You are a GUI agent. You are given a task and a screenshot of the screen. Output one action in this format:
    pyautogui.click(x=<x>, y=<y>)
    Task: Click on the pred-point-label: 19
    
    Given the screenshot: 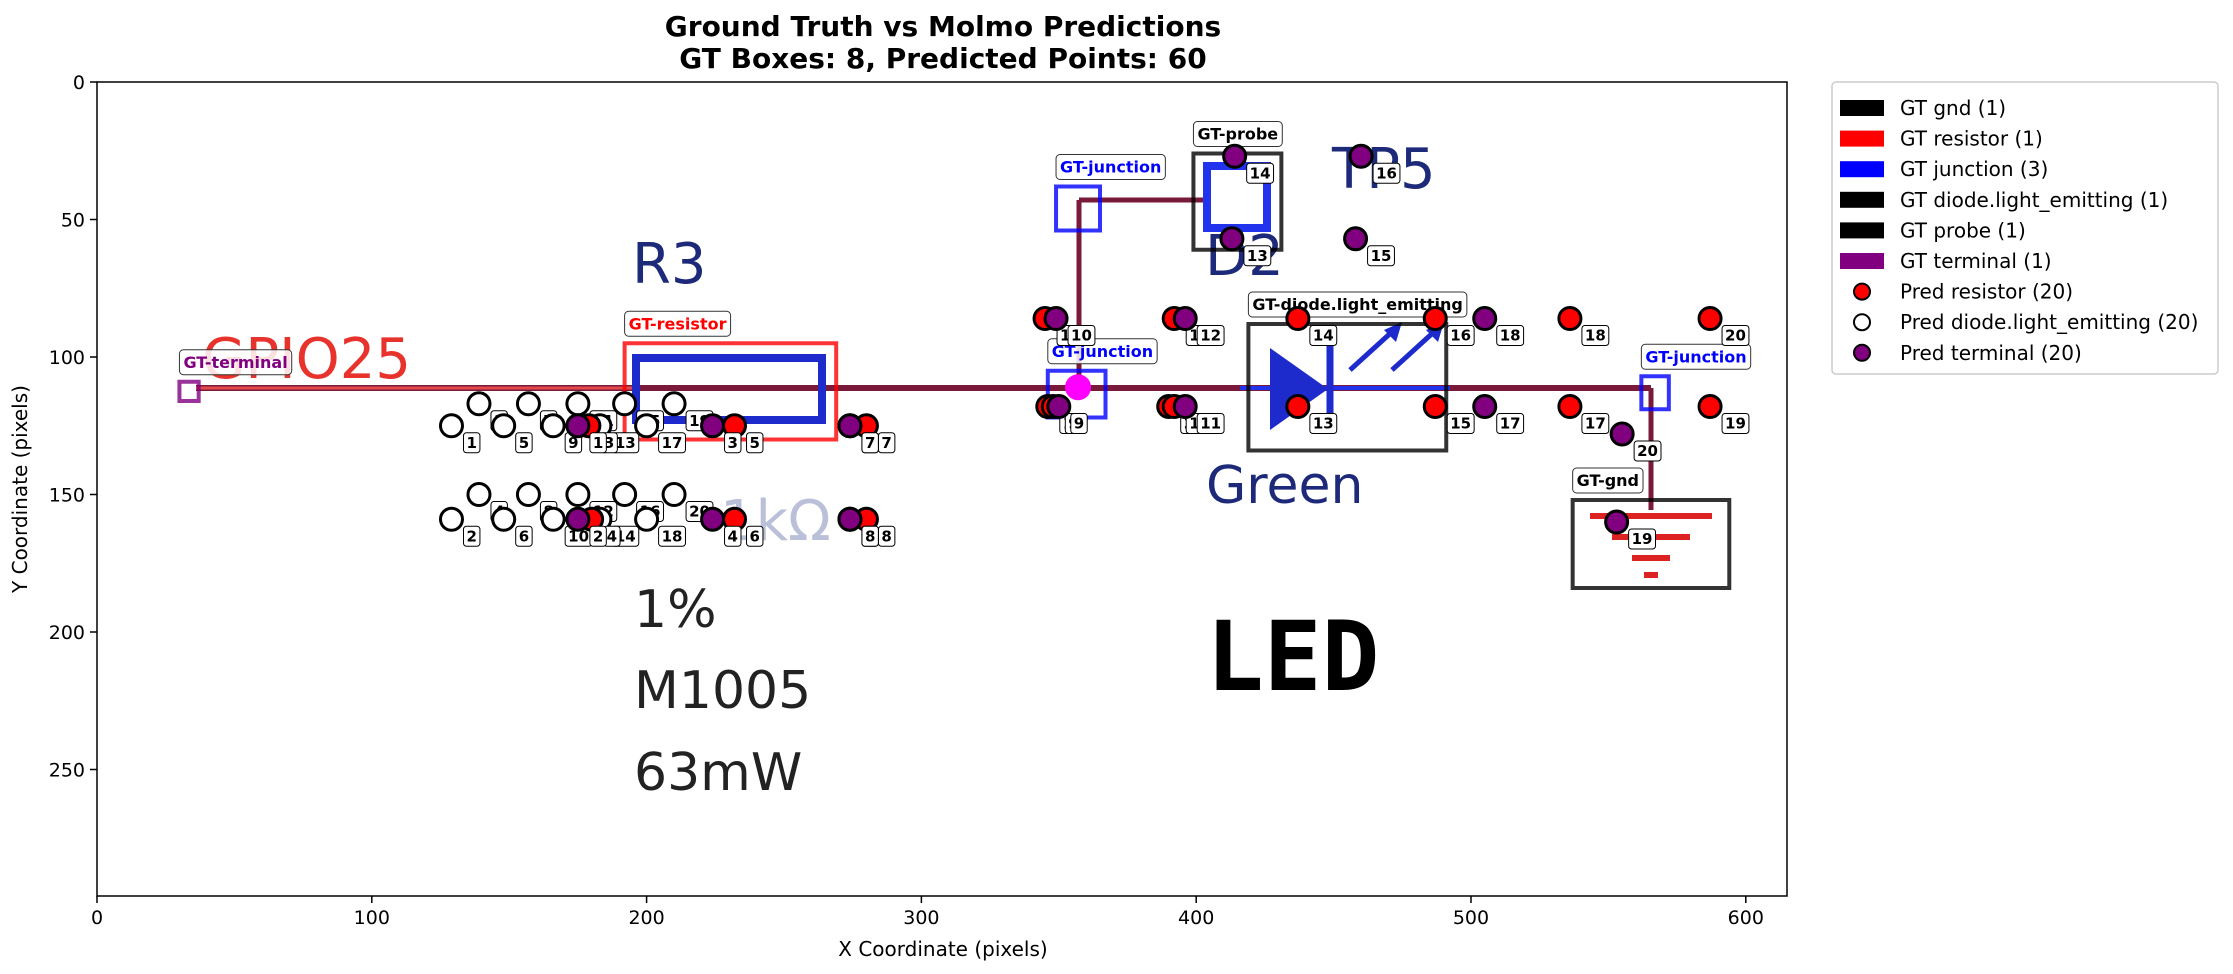 What is the action you would take?
    pyautogui.click(x=1735, y=423)
    